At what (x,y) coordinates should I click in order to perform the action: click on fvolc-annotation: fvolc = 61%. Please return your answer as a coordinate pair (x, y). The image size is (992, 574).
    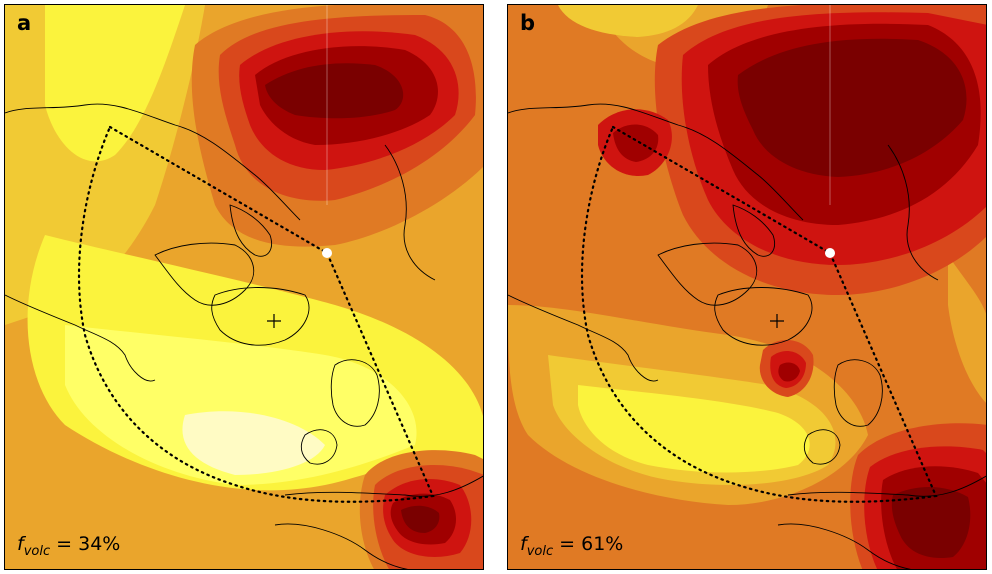
    Looking at the image, I should click on (571, 546).